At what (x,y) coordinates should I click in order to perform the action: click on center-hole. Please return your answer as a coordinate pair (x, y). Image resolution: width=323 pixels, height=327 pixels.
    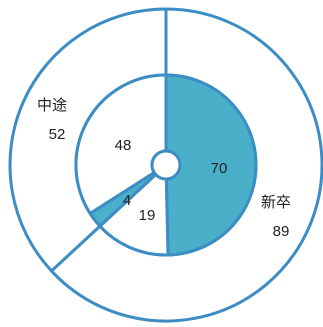
    Looking at the image, I should click on (166, 165).